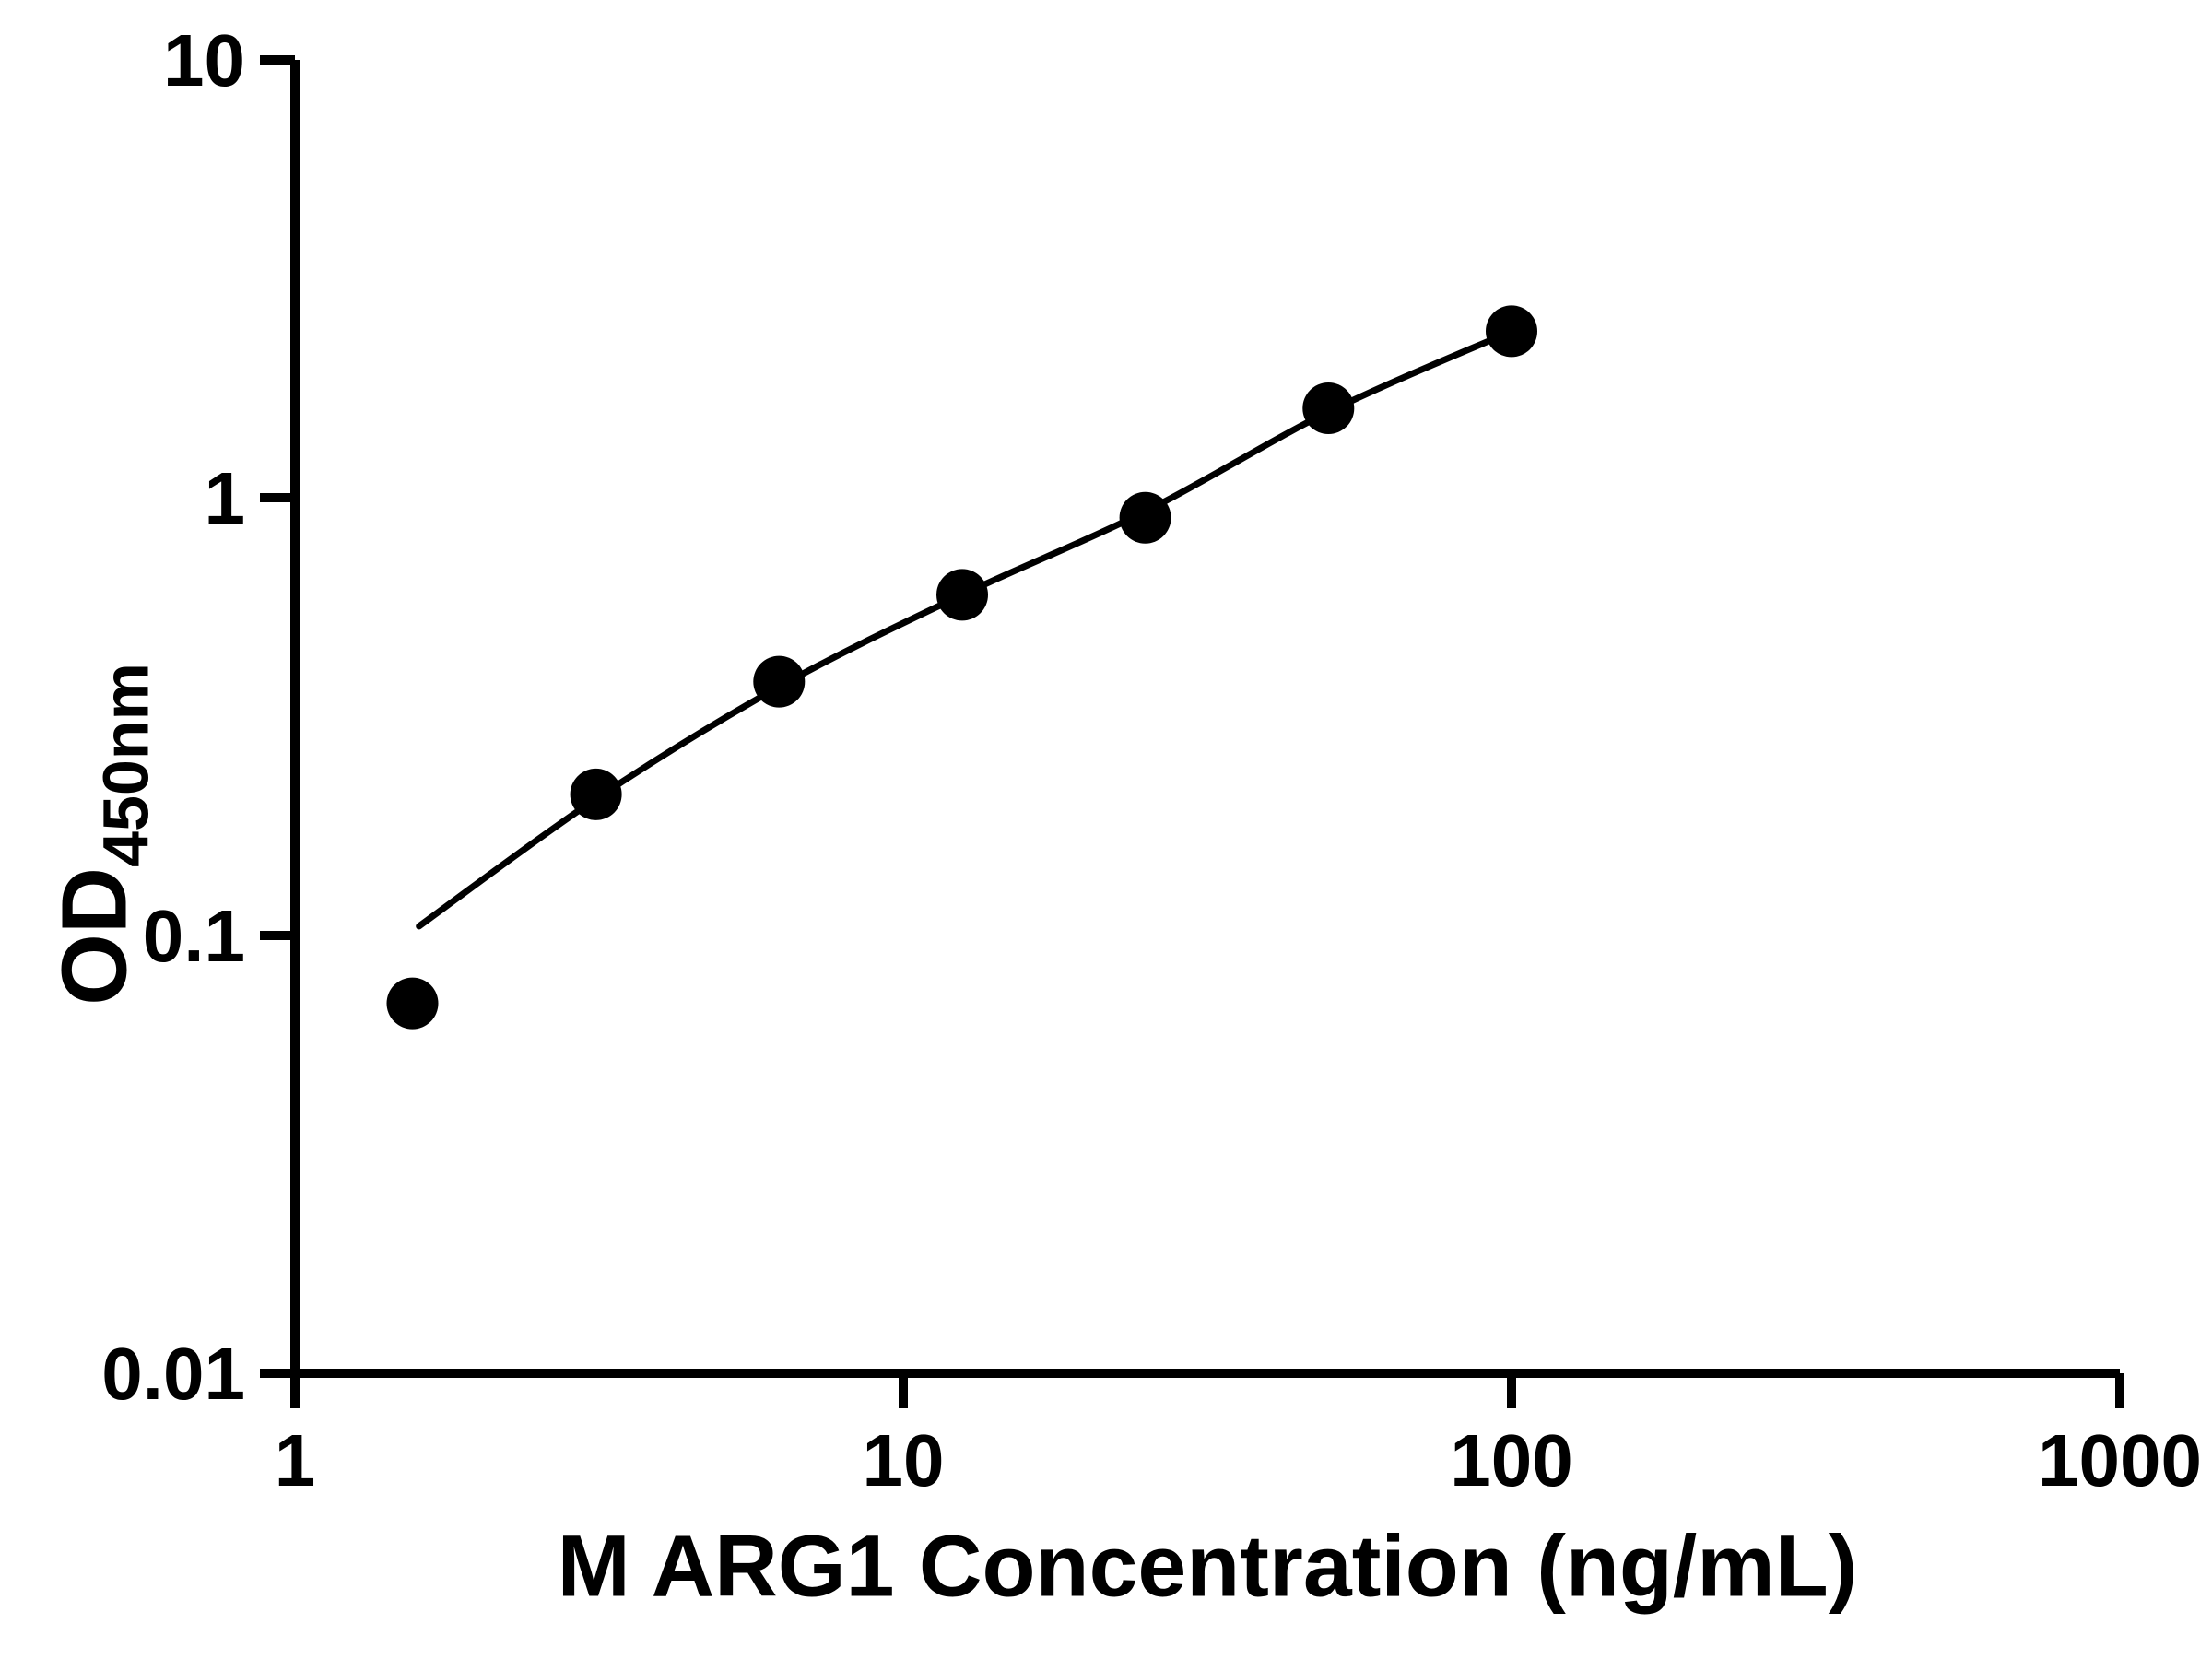 The height and width of the screenshot is (1659, 2212). I want to click on y-axis-title: OD450nm, so click(102, 834).